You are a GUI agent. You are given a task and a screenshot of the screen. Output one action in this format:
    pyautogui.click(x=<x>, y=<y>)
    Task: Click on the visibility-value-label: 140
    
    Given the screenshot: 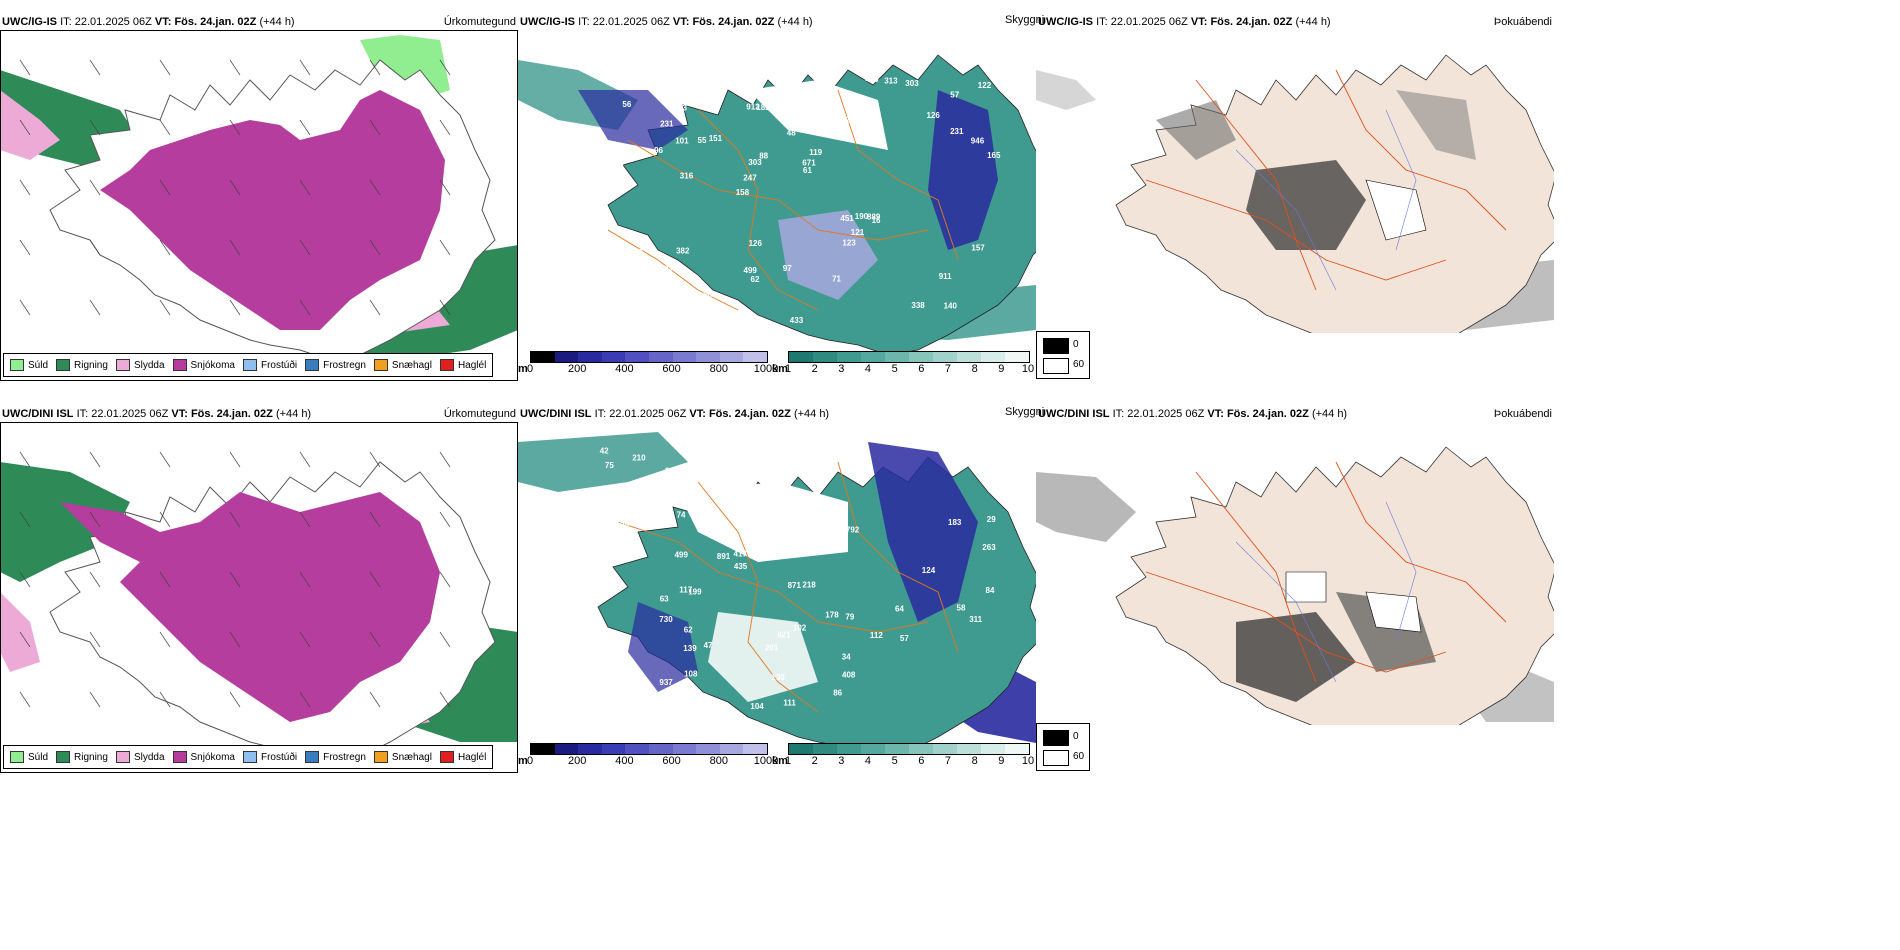 What is the action you would take?
    pyautogui.click(x=748, y=491)
    